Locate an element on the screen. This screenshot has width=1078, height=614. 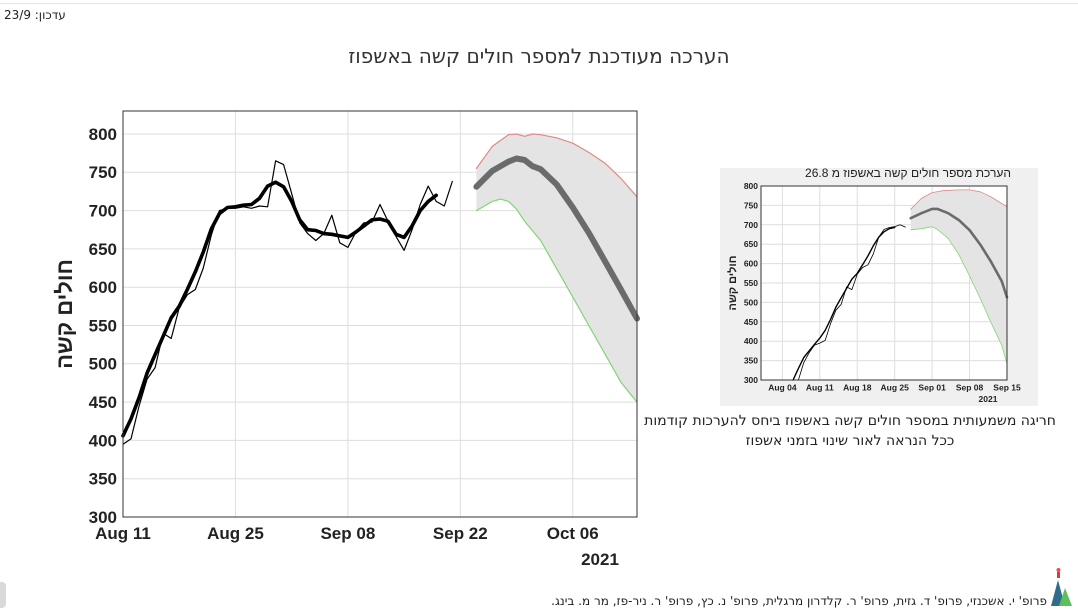
confidence-band is located at coordinates (958, 276).